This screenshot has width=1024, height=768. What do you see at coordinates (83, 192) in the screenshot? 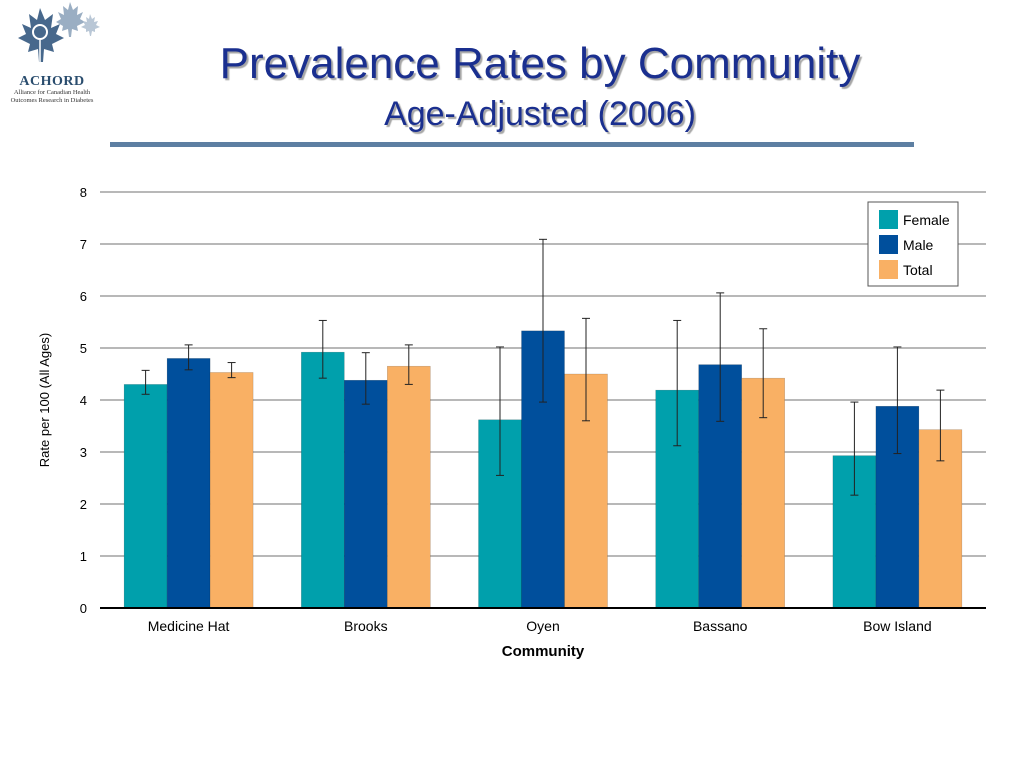
I see `y-tick-label: 8` at bounding box center [83, 192].